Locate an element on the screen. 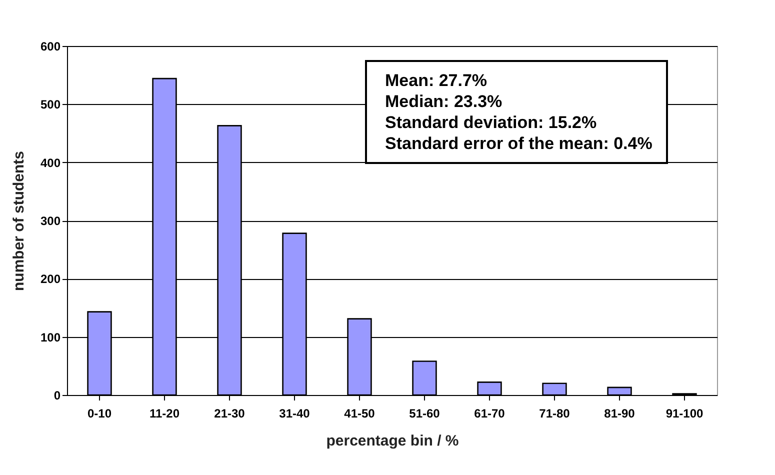 The image size is (775, 475). y-axis-title: number of students is located at coordinates (19, 221).